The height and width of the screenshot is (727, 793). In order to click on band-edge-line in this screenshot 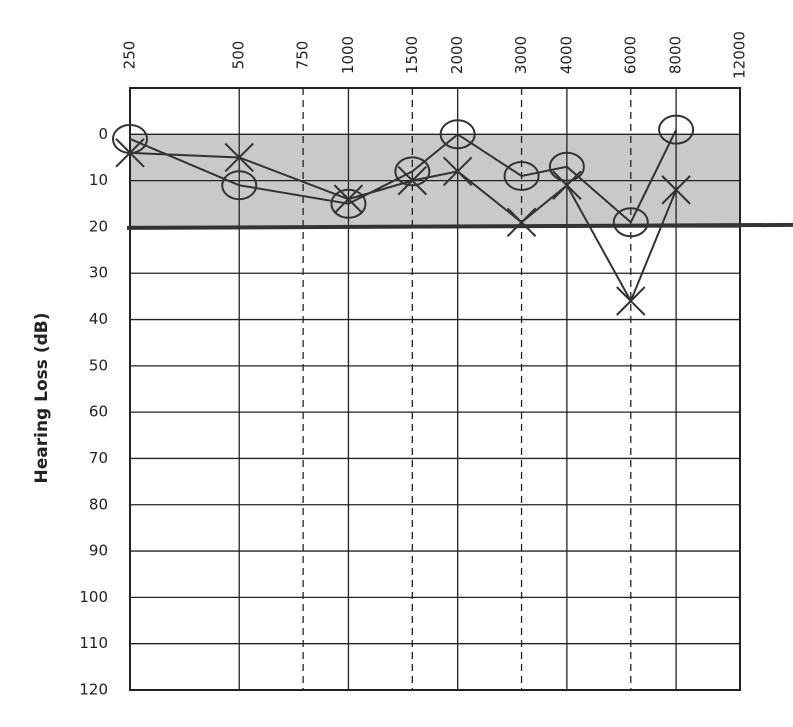, I will do `click(459, 226)`.